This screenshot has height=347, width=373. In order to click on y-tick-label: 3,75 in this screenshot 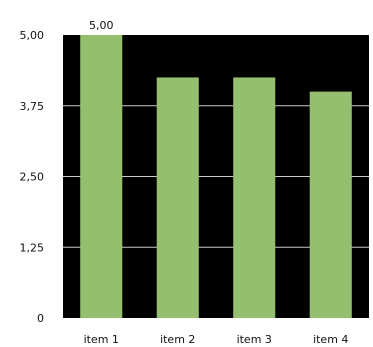, I will do `click(32, 106)`.